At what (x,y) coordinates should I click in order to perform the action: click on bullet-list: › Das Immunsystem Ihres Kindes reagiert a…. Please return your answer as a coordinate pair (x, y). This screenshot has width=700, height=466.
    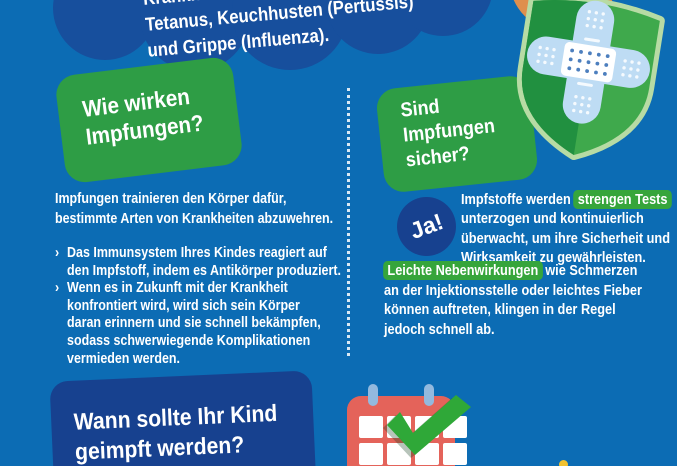
    Looking at the image, I should click on (198, 306).